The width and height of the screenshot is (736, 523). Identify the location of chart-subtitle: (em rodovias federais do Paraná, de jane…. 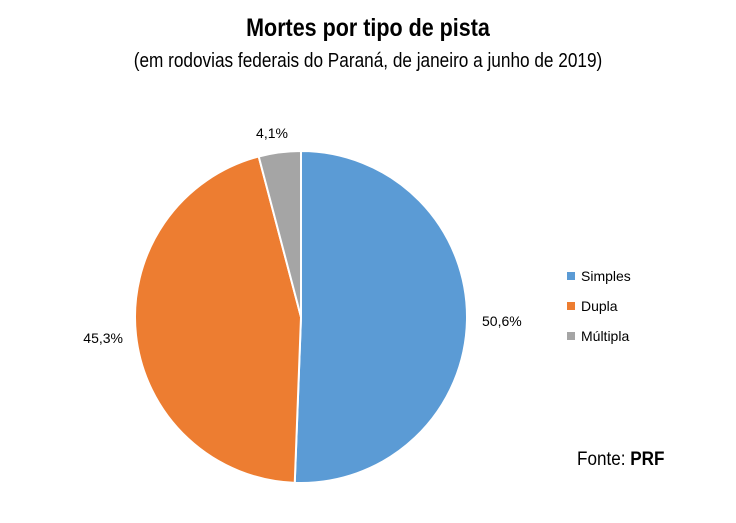
(368, 61).